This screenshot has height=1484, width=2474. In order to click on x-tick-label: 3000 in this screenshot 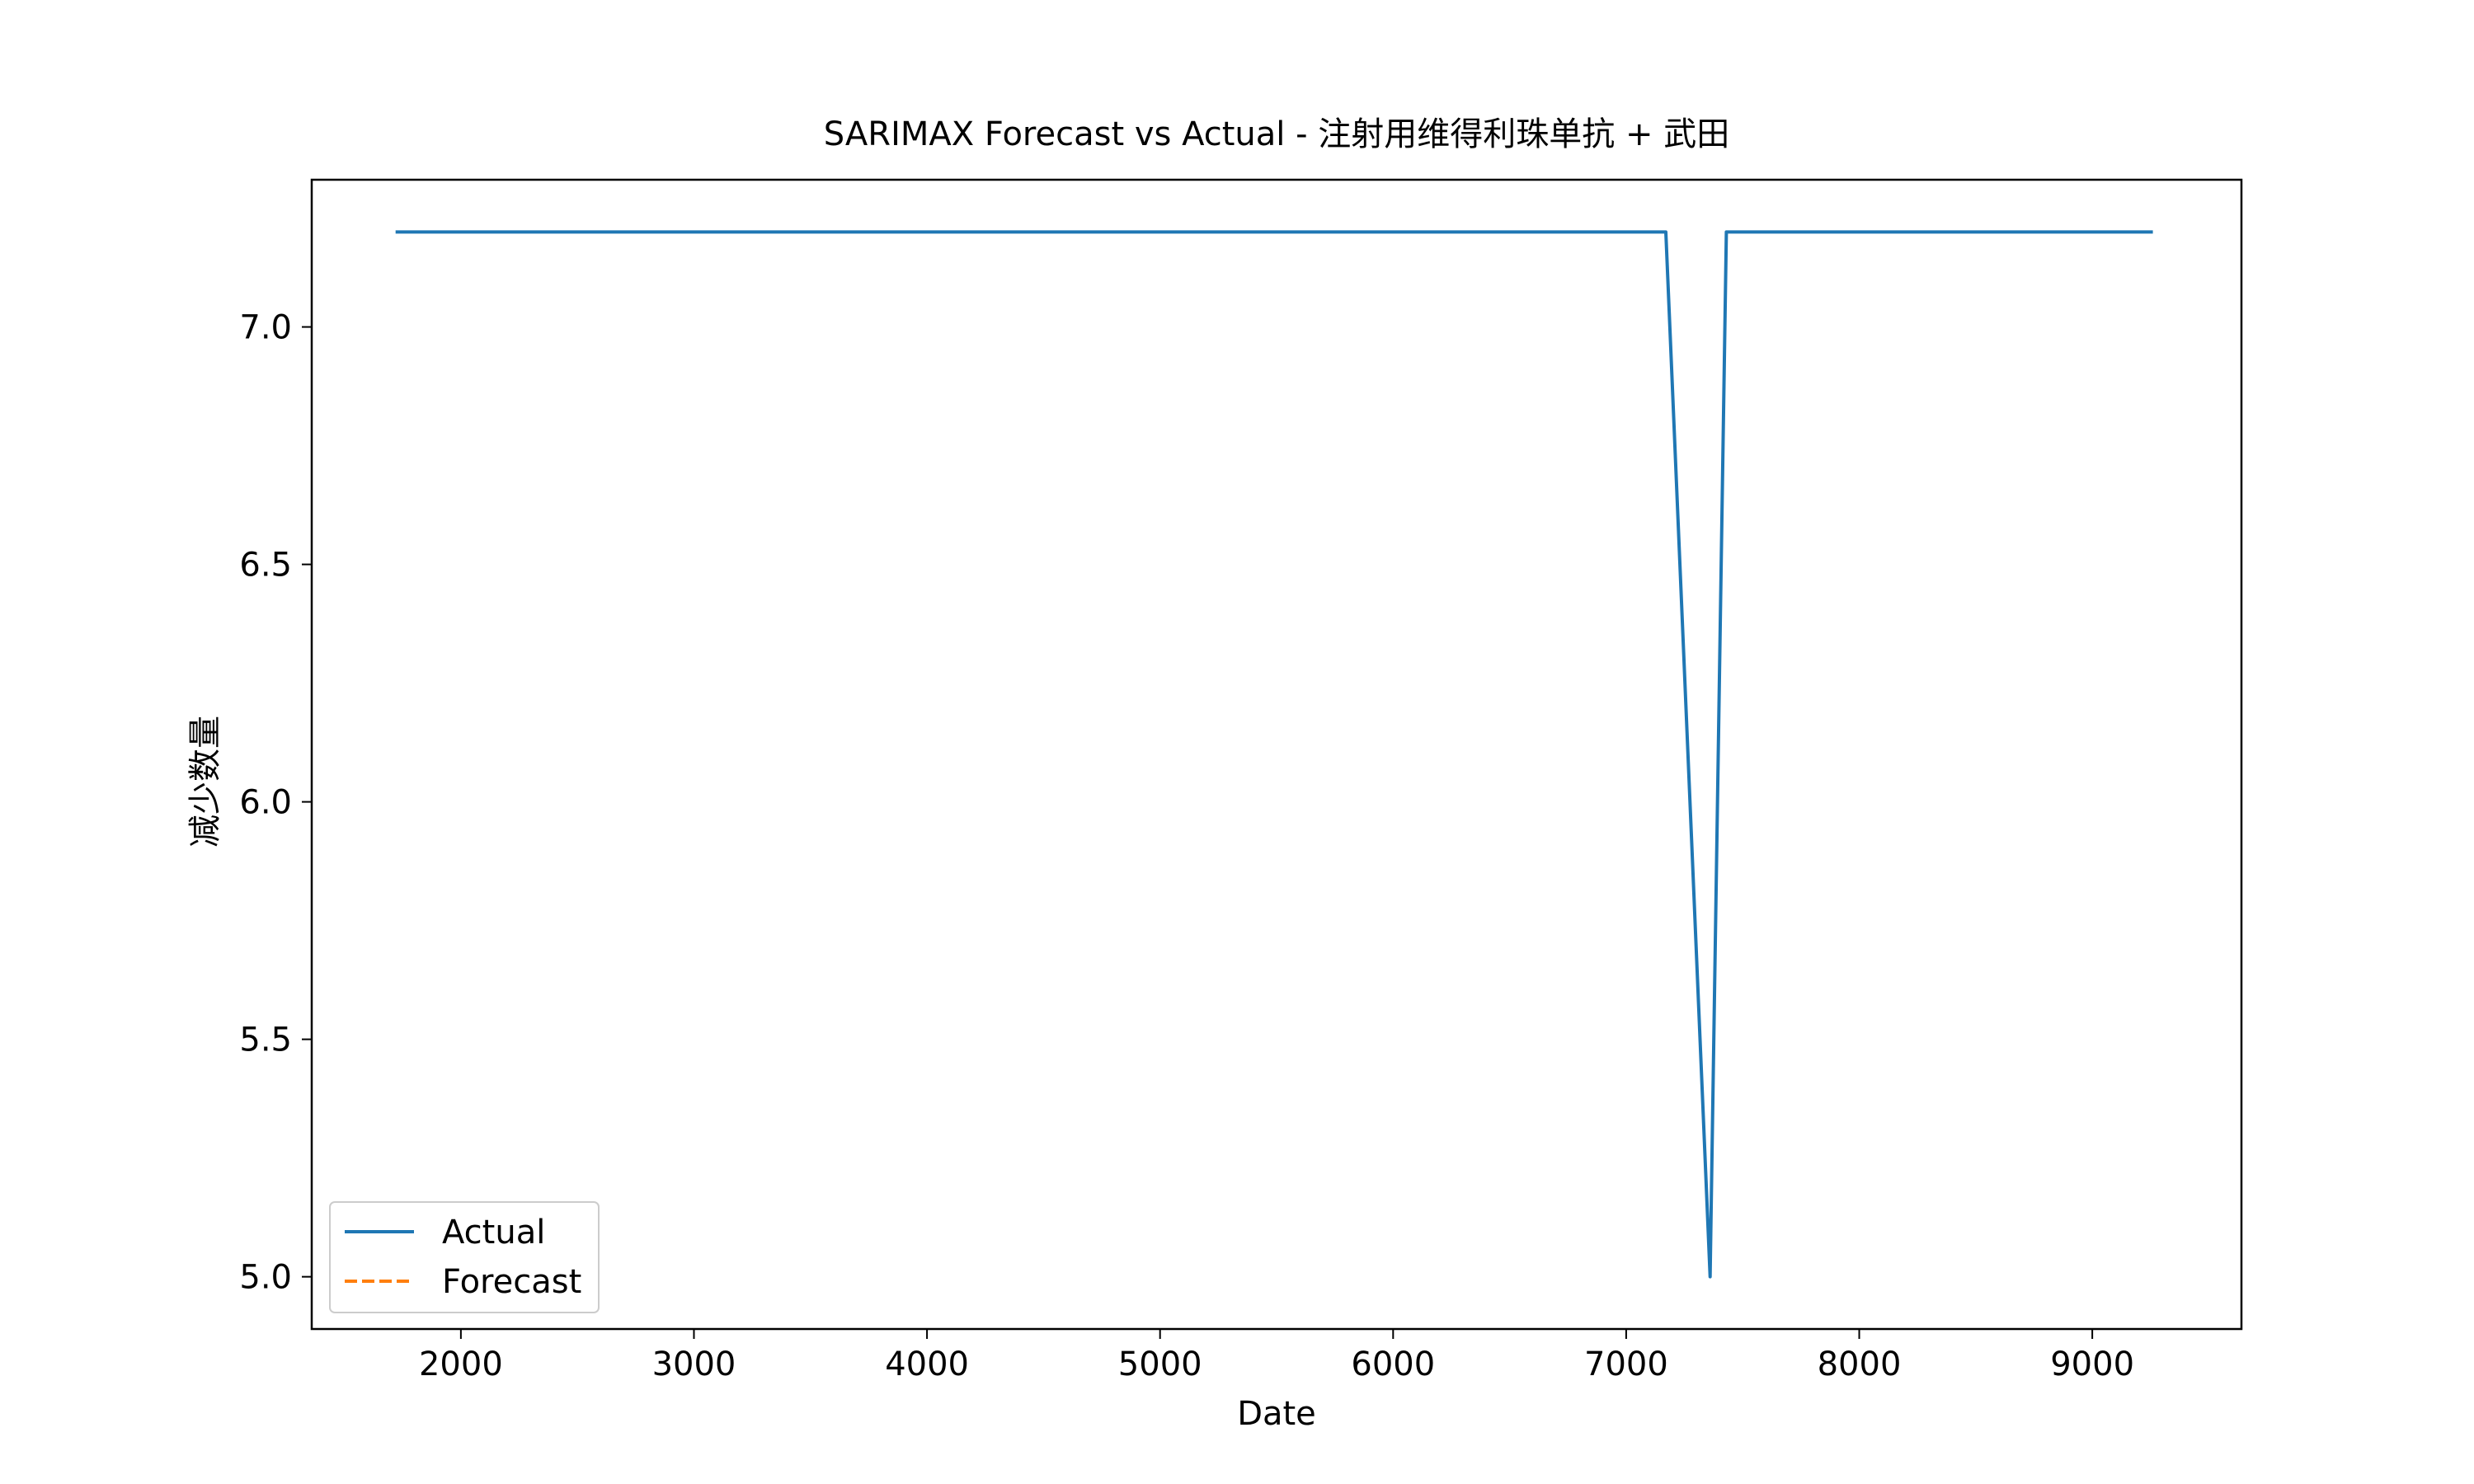, I will do `click(694, 1364)`.